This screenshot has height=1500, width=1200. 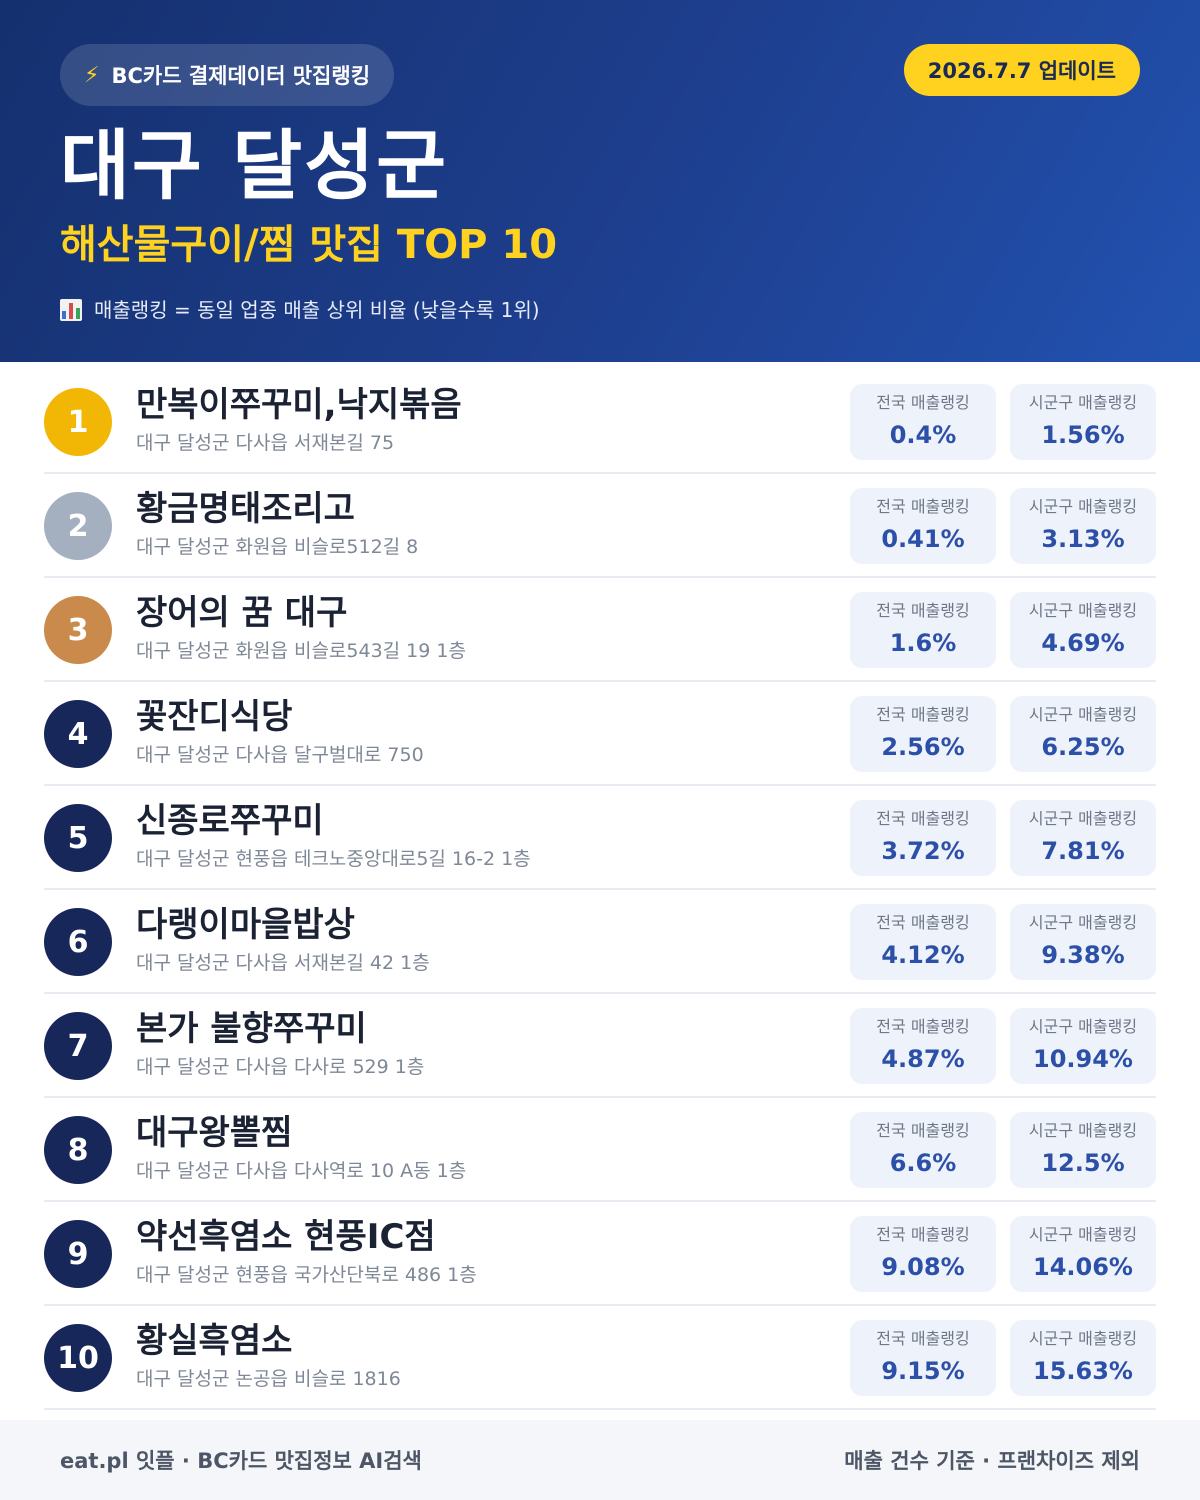 What do you see at coordinates (241, 1461) in the screenshot?
I see `footer-source: eat.pl 잇플 · BC카드 맛집정보 AI검색` at bounding box center [241, 1461].